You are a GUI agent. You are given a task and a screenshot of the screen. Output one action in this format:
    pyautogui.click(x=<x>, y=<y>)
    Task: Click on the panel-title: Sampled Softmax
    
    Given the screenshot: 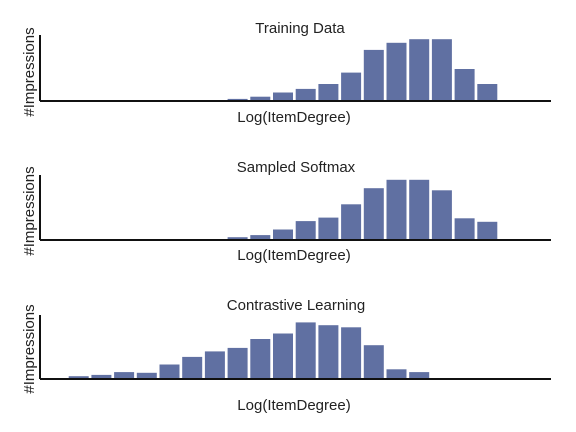 What is the action you would take?
    pyautogui.click(x=296, y=167)
    